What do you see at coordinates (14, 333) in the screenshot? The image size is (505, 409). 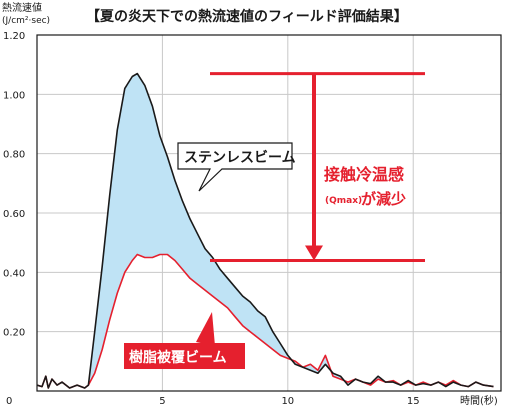 I see `y-tick-label: 0.20` at bounding box center [14, 333].